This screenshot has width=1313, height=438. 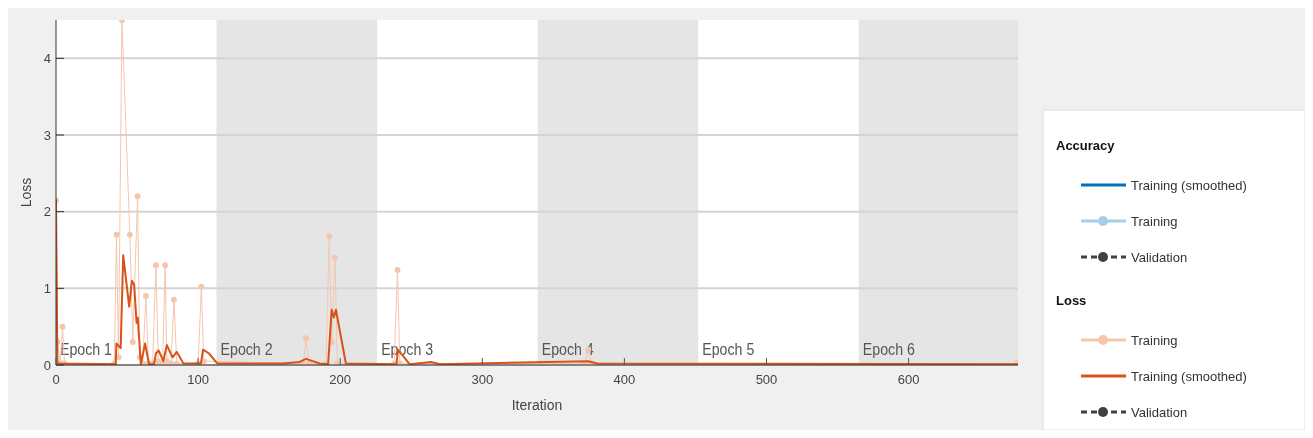 What do you see at coordinates (26, 192) in the screenshot?
I see `y-axis-title: Loss` at bounding box center [26, 192].